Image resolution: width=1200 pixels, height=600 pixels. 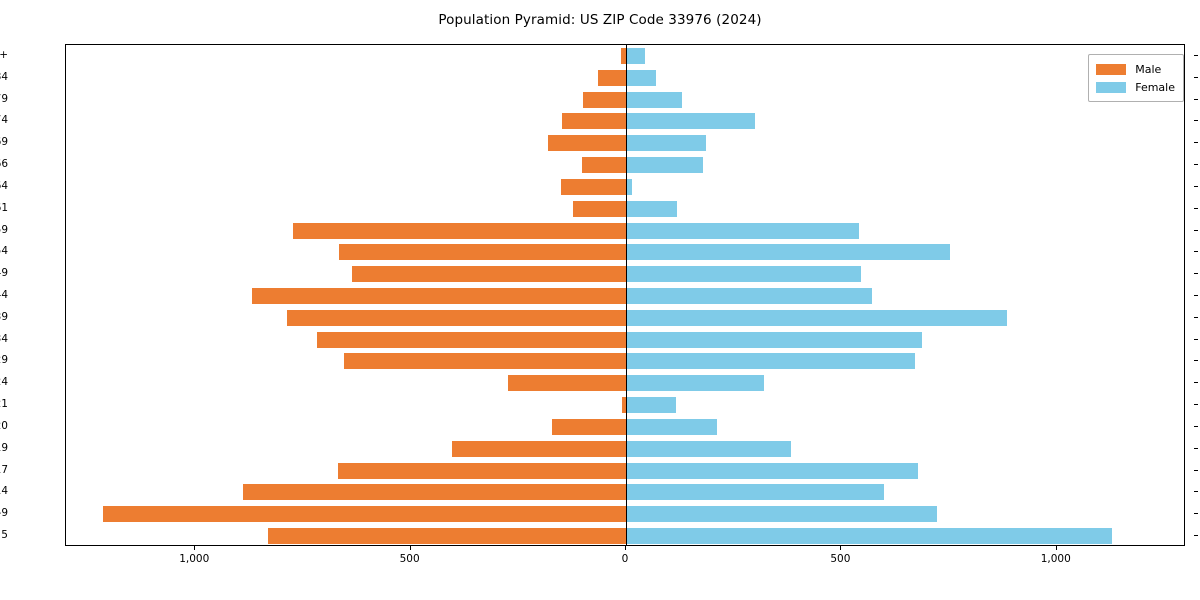 What do you see at coordinates (4, 513) in the screenshot?
I see `y-tick-label: 5-9` at bounding box center [4, 513].